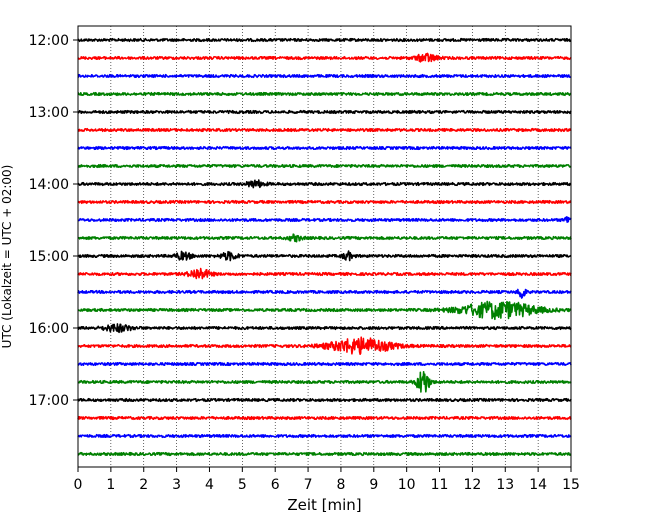 This screenshot has height=520, width=650. What do you see at coordinates (49, 257) in the screenshot?
I see `y-tick-label: 15:00` at bounding box center [49, 257].